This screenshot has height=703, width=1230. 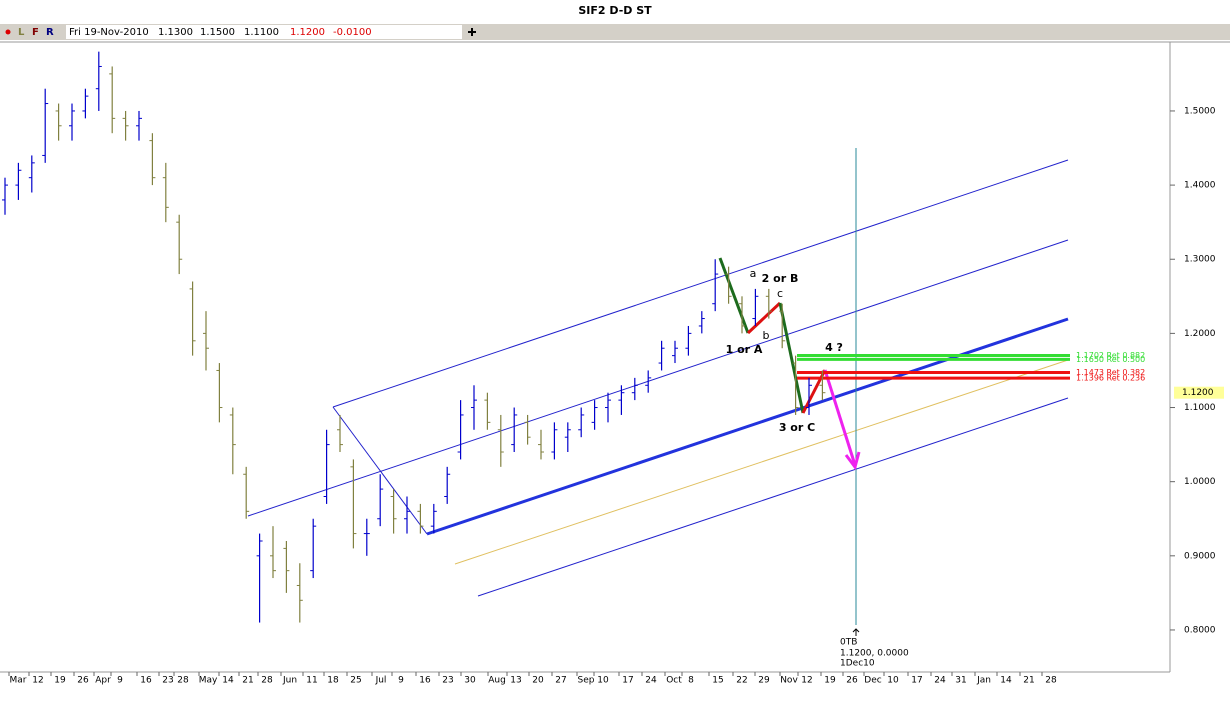 I want to click on fib-label: 1.1702 Ret 0.882, so click(x=1110, y=355).